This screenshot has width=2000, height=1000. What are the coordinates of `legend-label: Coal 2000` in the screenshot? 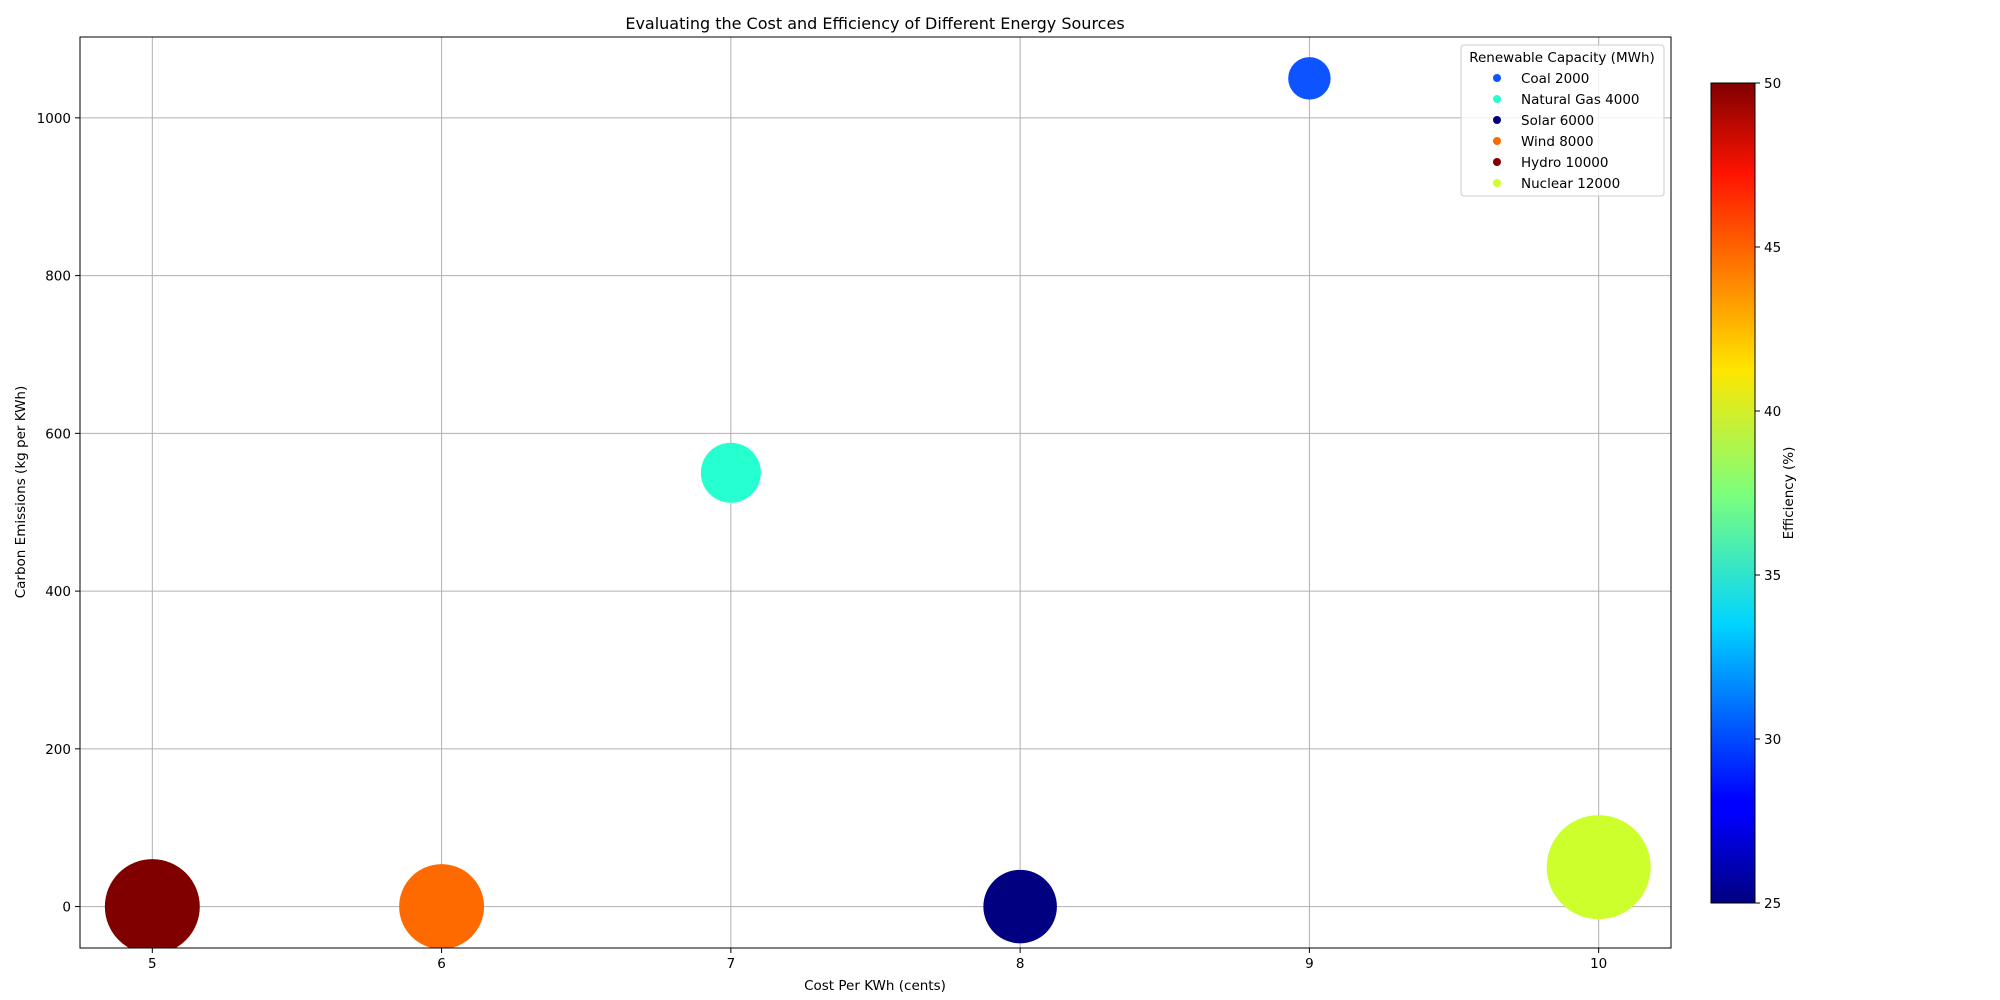 It's located at (1555, 79).